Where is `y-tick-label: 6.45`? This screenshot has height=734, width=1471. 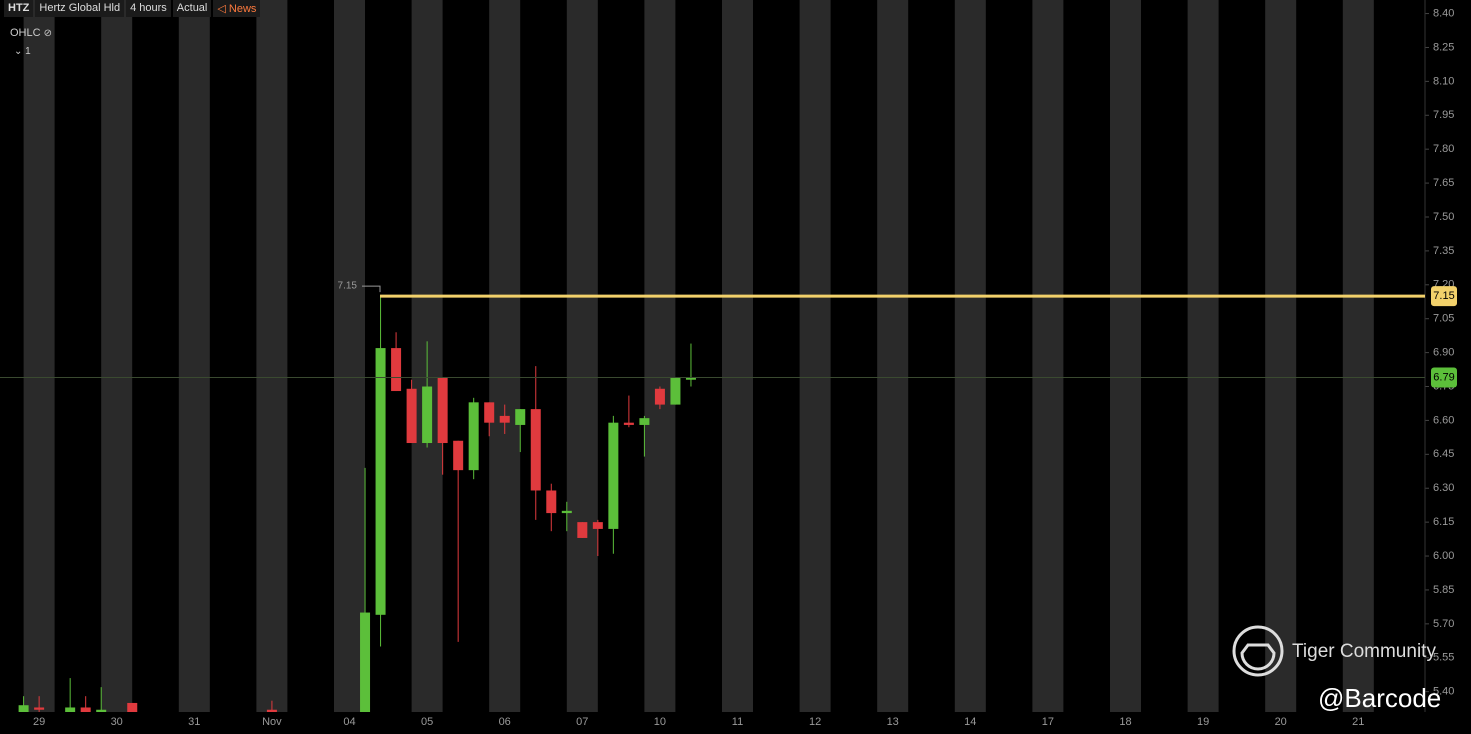
y-tick-label: 6.45 is located at coordinates (1443, 454).